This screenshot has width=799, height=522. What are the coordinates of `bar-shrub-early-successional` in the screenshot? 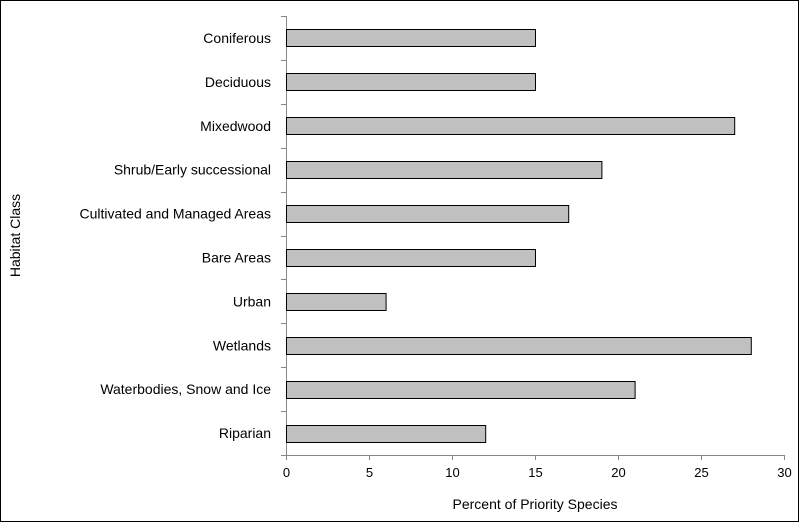 It's located at (444, 170).